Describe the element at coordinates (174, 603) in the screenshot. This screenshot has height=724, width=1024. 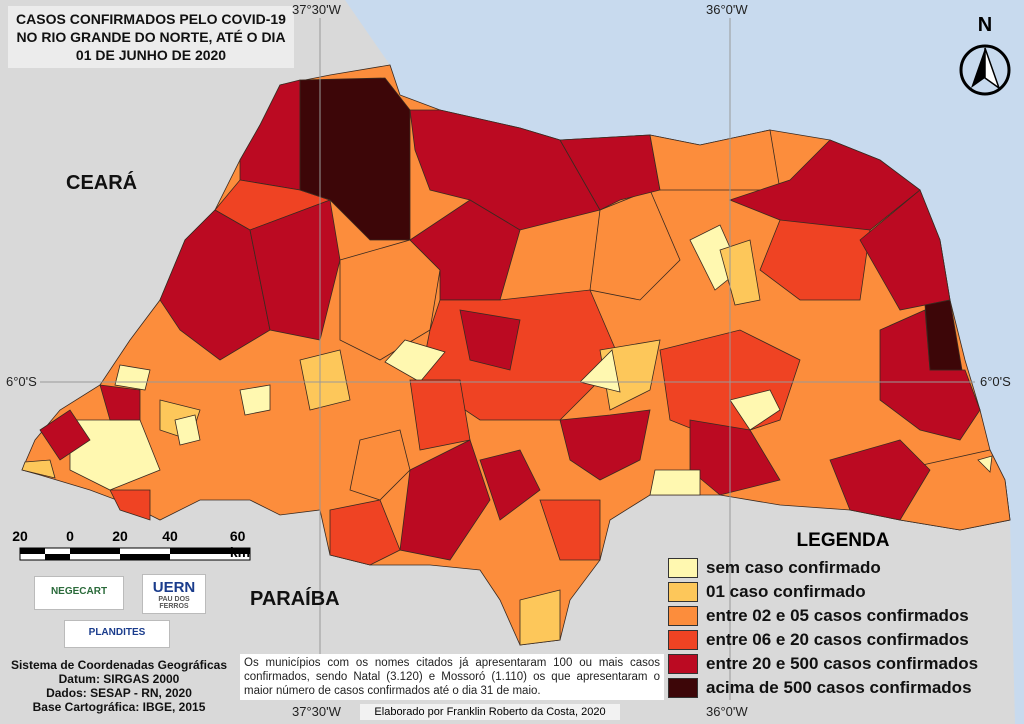
I see `logo-subtext: PAU DOS FERROS` at that location.